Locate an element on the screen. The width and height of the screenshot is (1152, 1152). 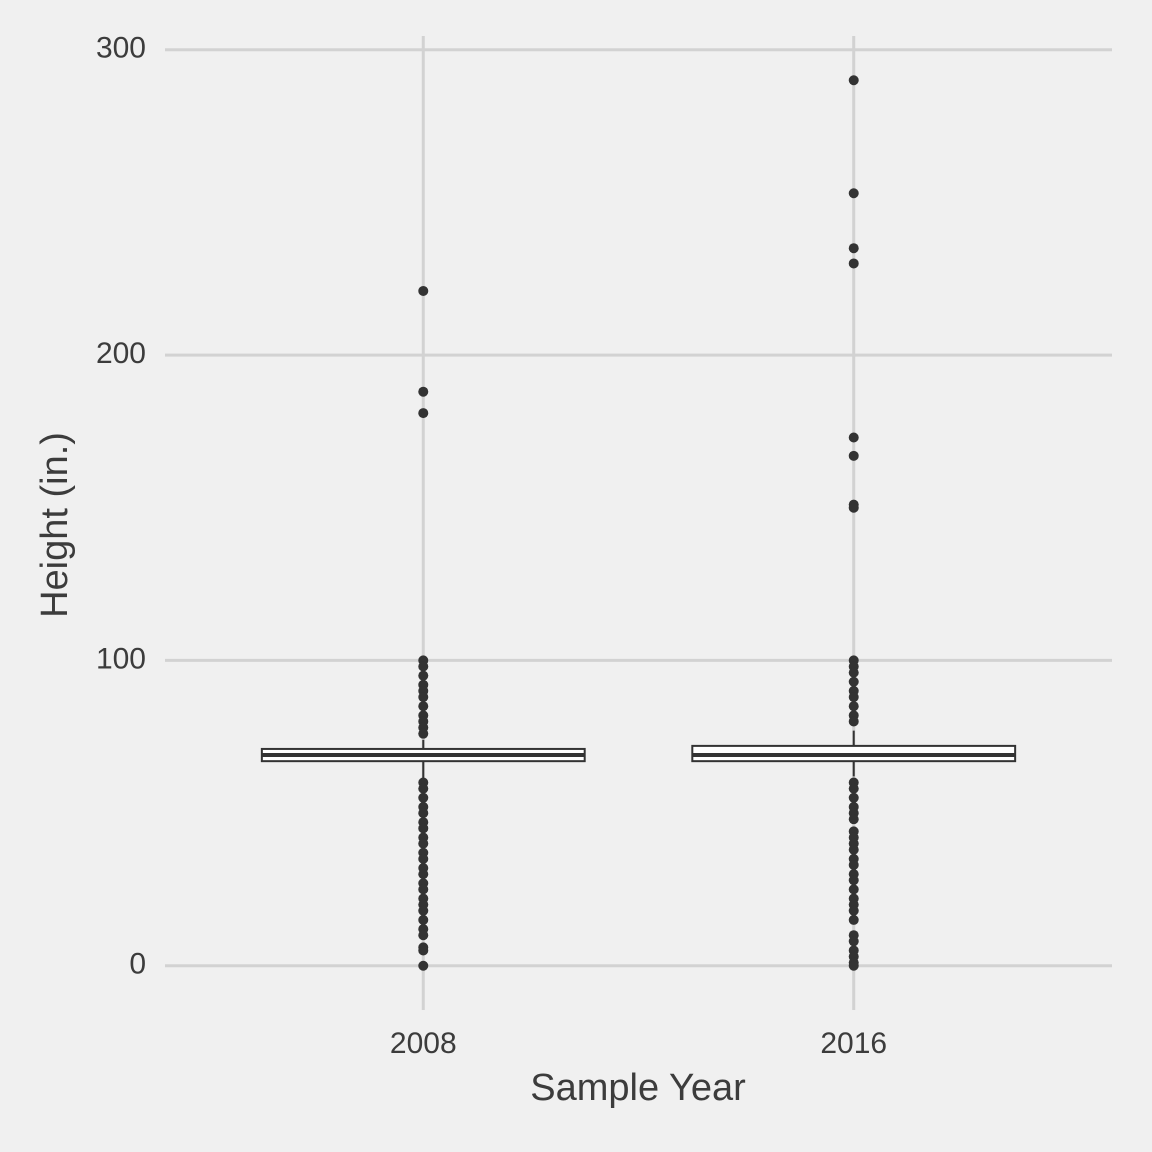
y-axis-title: Height (in.) is located at coordinates (55, 525).